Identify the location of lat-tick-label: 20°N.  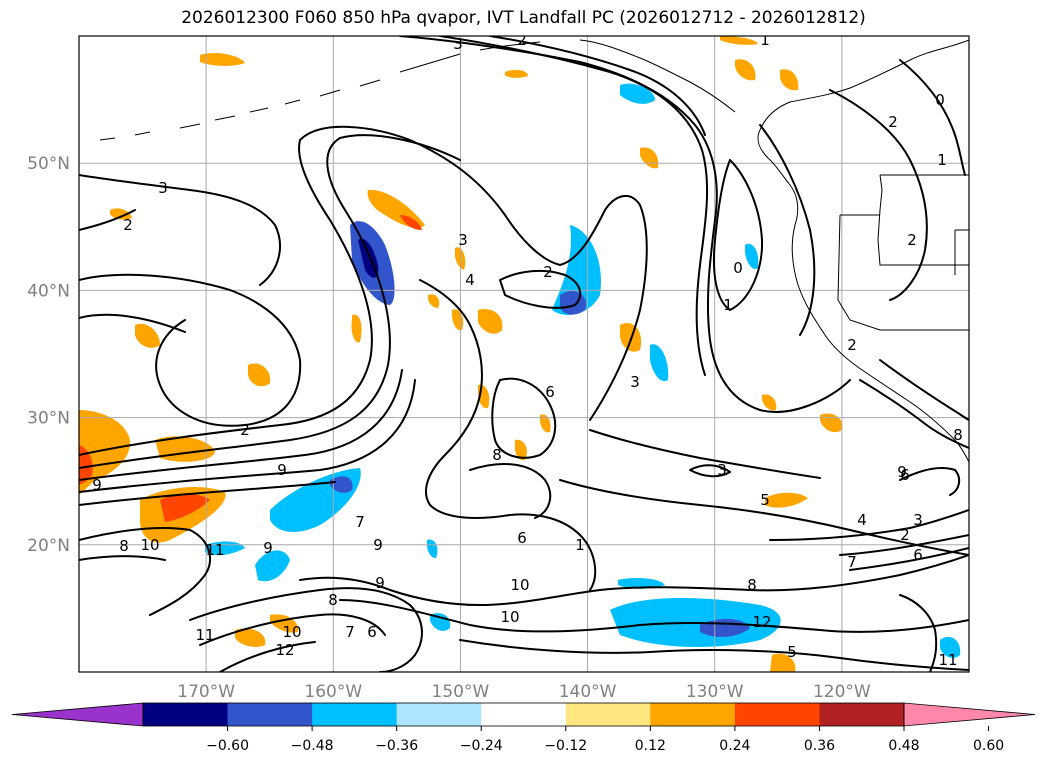
(48, 546).